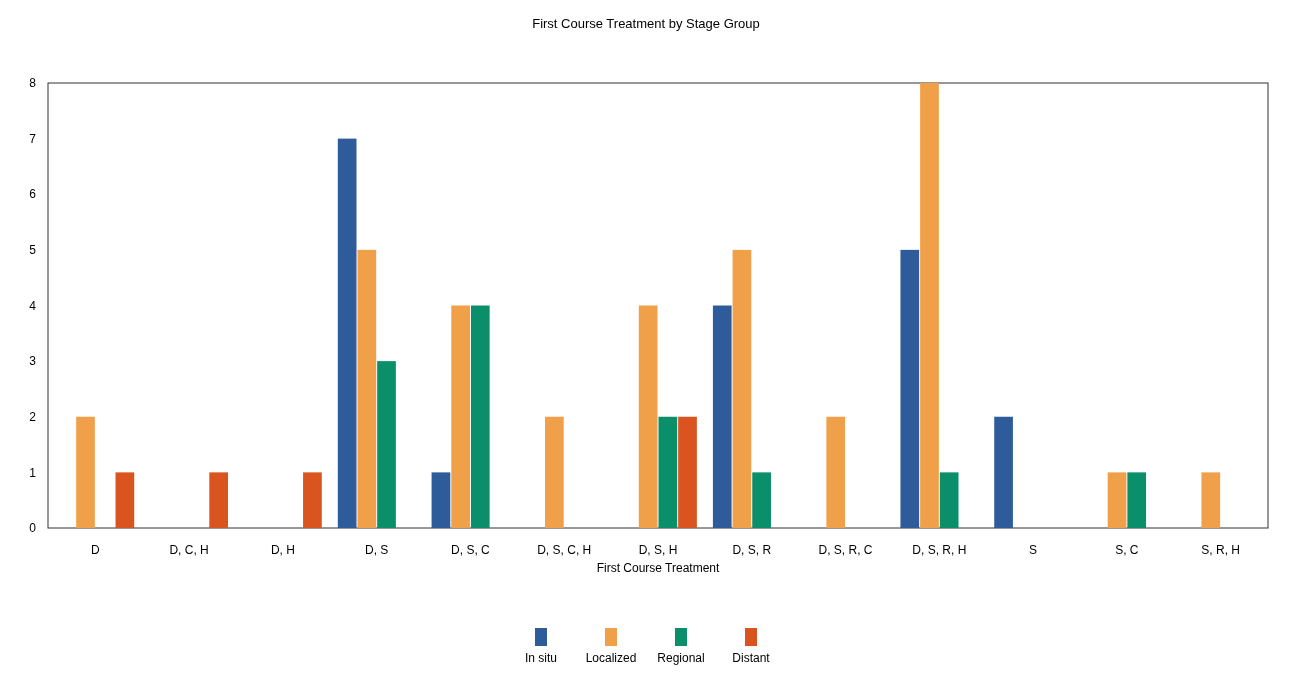 The height and width of the screenshot is (679, 1292). I want to click on x-tick-label: D, S, R, H, so click(939, 550).